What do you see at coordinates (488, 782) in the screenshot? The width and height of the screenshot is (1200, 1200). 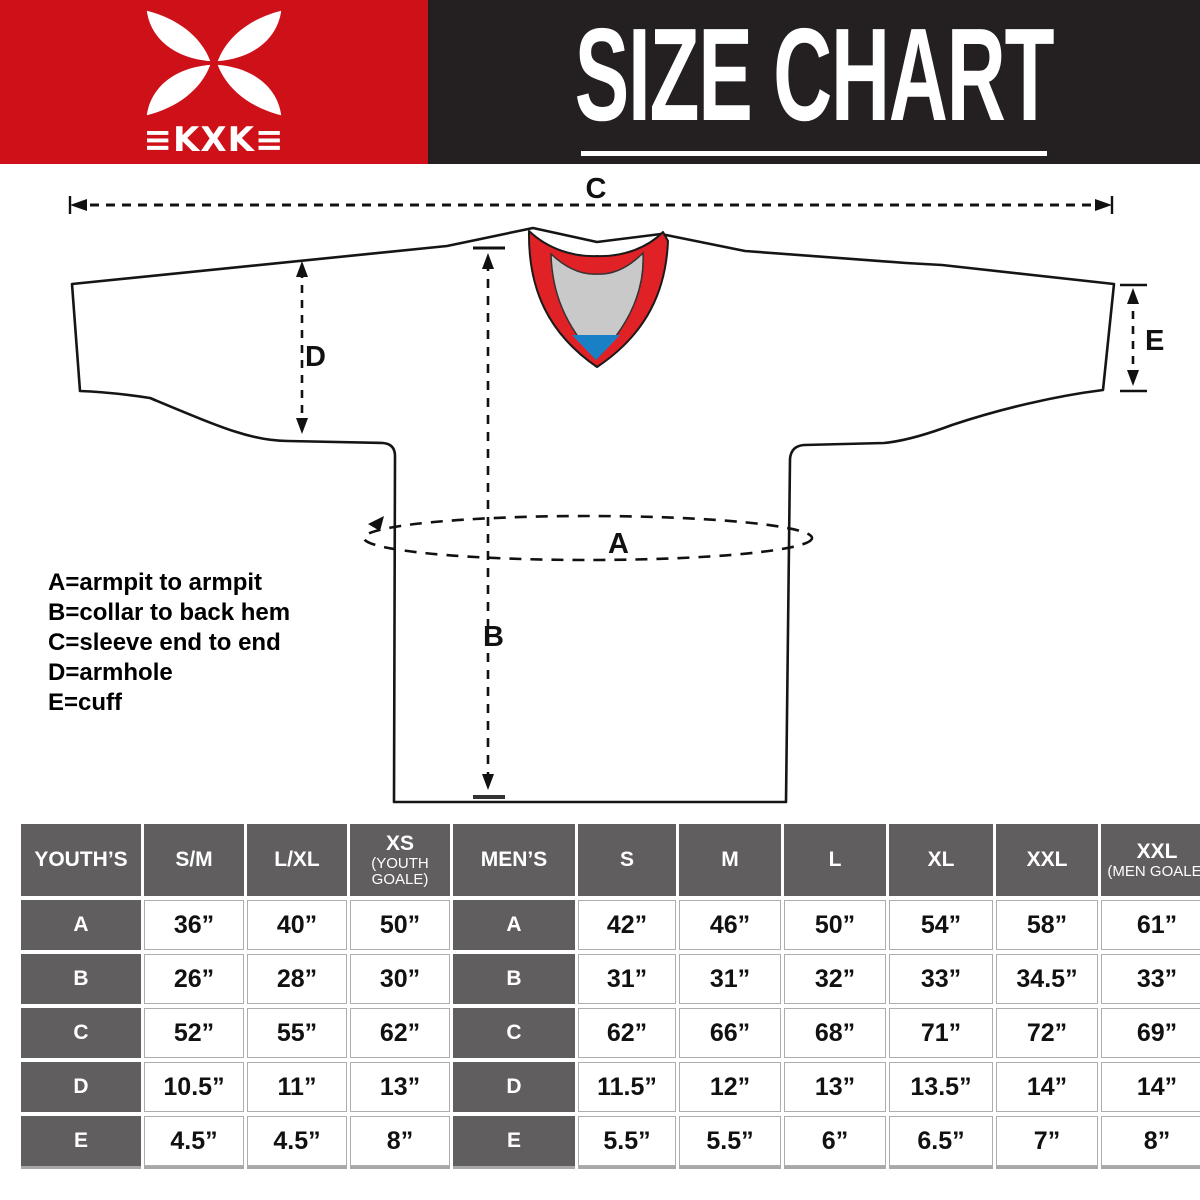 I see `b-arrowhead-bottom` at bounding box center [488, 782].